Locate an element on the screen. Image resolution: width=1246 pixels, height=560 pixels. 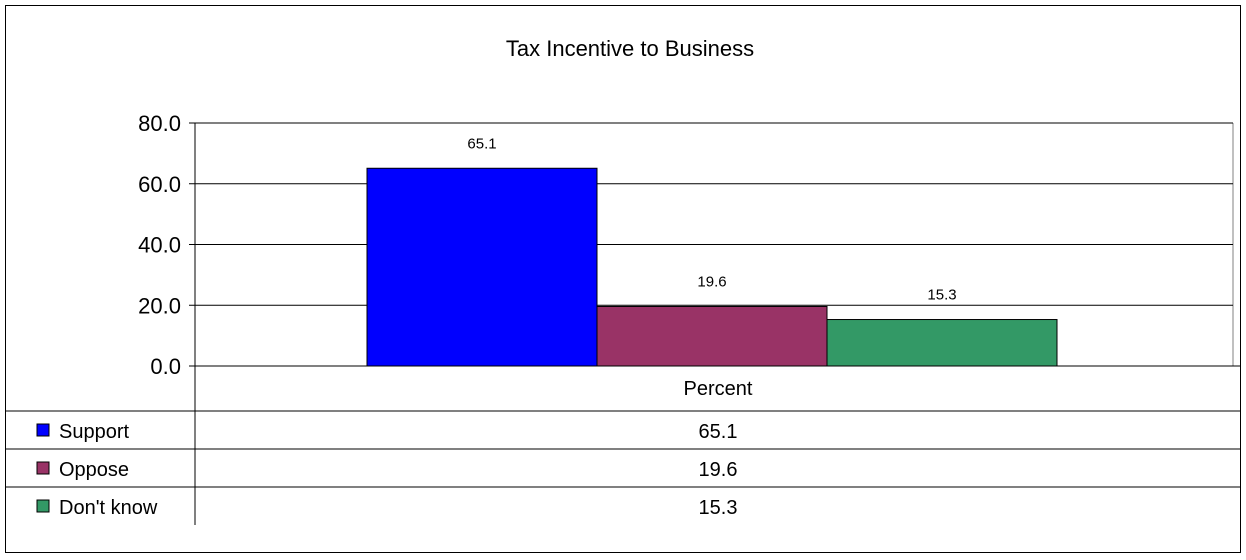
y-tick-label: 60.0 is located at coordinates (159, 184).